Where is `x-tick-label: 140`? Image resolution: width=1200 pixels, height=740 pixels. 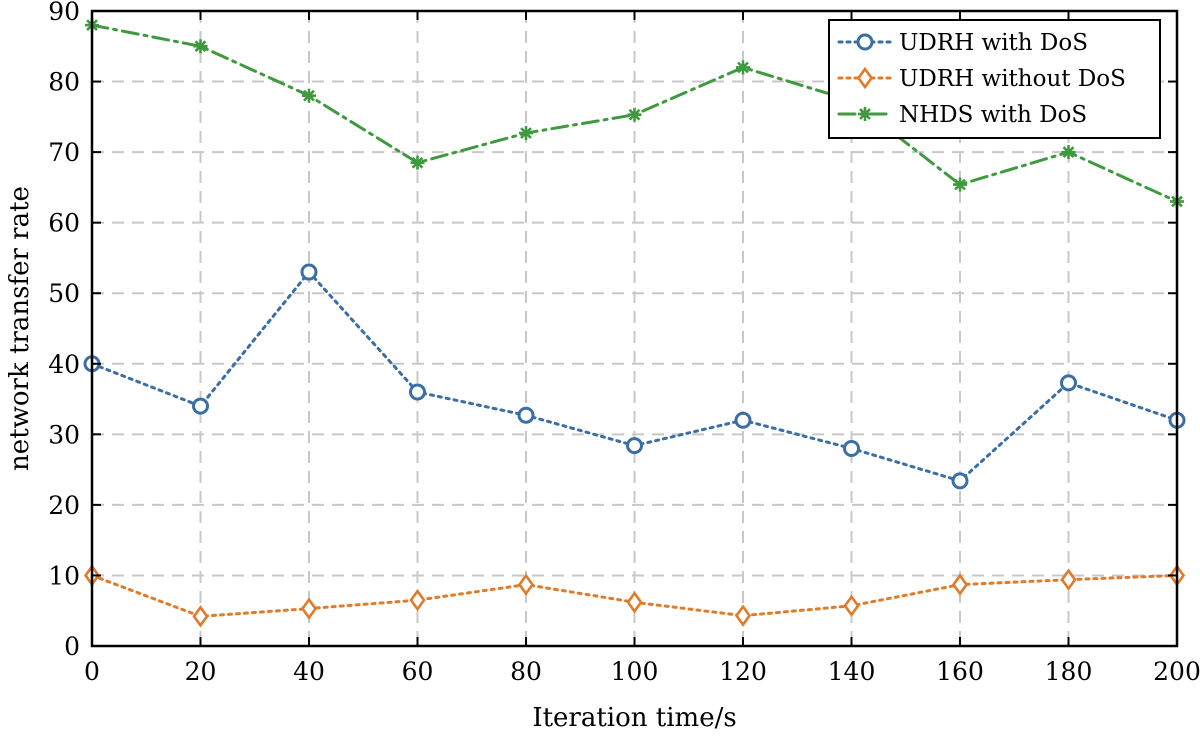
x-tick-label: 140 is located at coordinates (852, 671).